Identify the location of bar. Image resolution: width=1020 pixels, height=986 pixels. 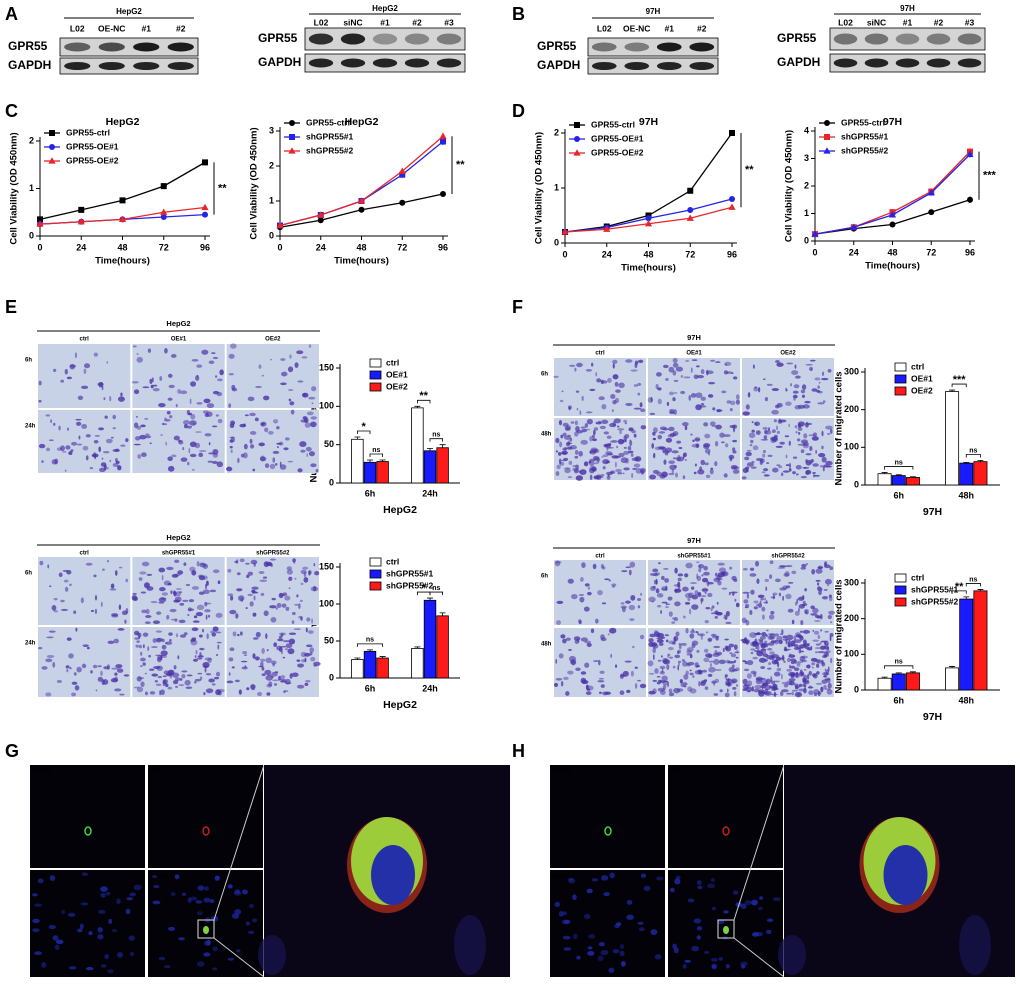
(884, 479).